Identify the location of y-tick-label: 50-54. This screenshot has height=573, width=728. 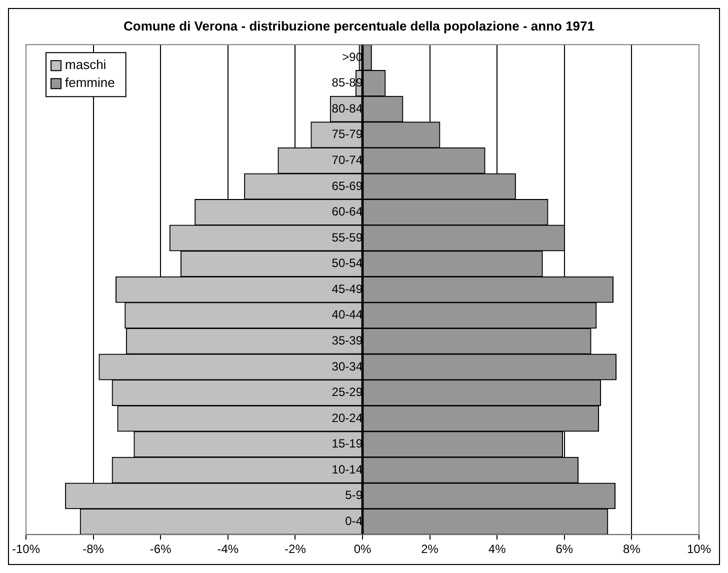
(347, 263).